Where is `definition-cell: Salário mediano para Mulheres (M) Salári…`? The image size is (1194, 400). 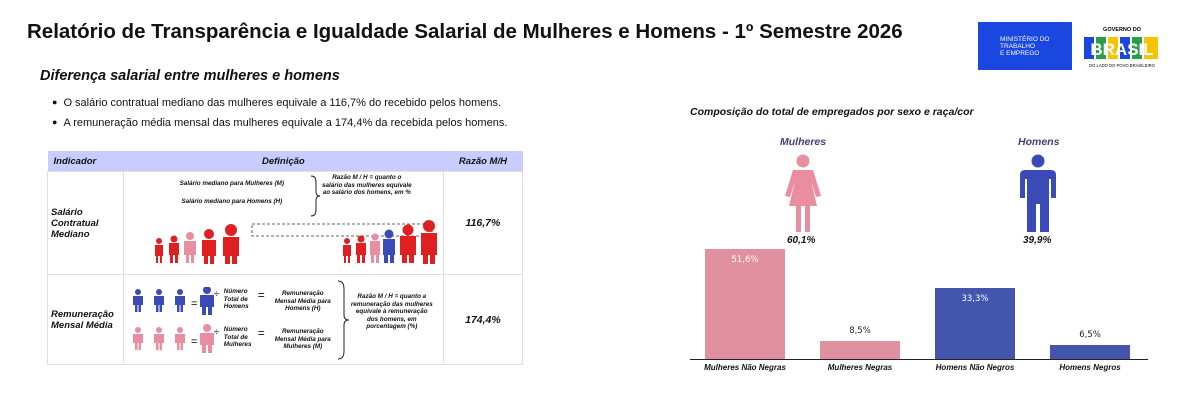 definition-cell: Salário mediano para Mulheres (M) Salári… is located at coordinates (283, 223).